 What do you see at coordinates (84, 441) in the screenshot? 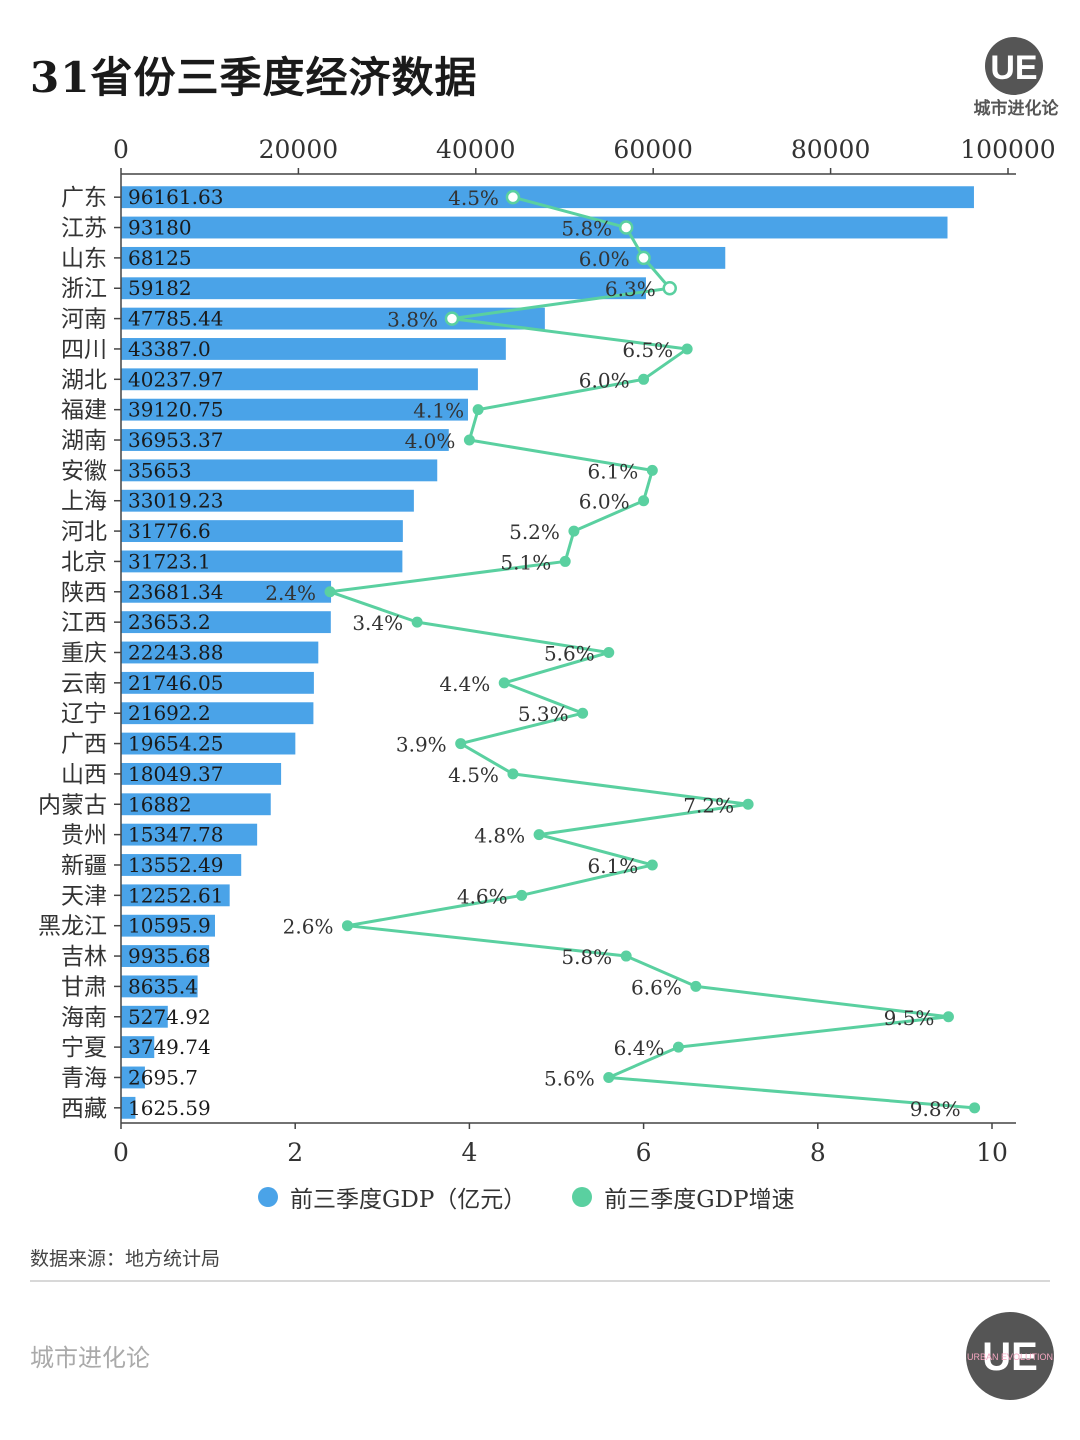
I see `category-label: 湖南` at bounding box center [84, 441].